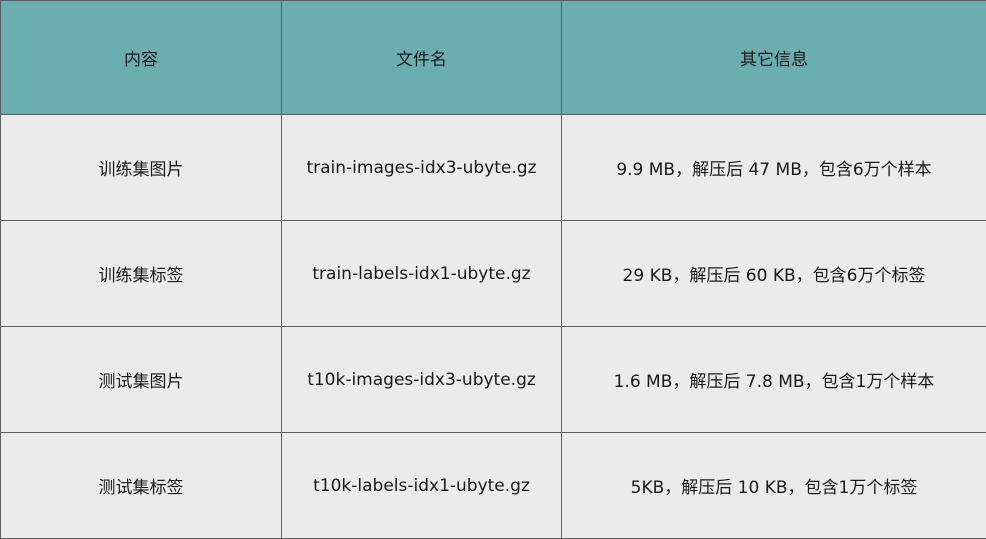  I want to click on info-cell: 5KB，解压后 10 KB，包含1万个标签, so click(774, 486).